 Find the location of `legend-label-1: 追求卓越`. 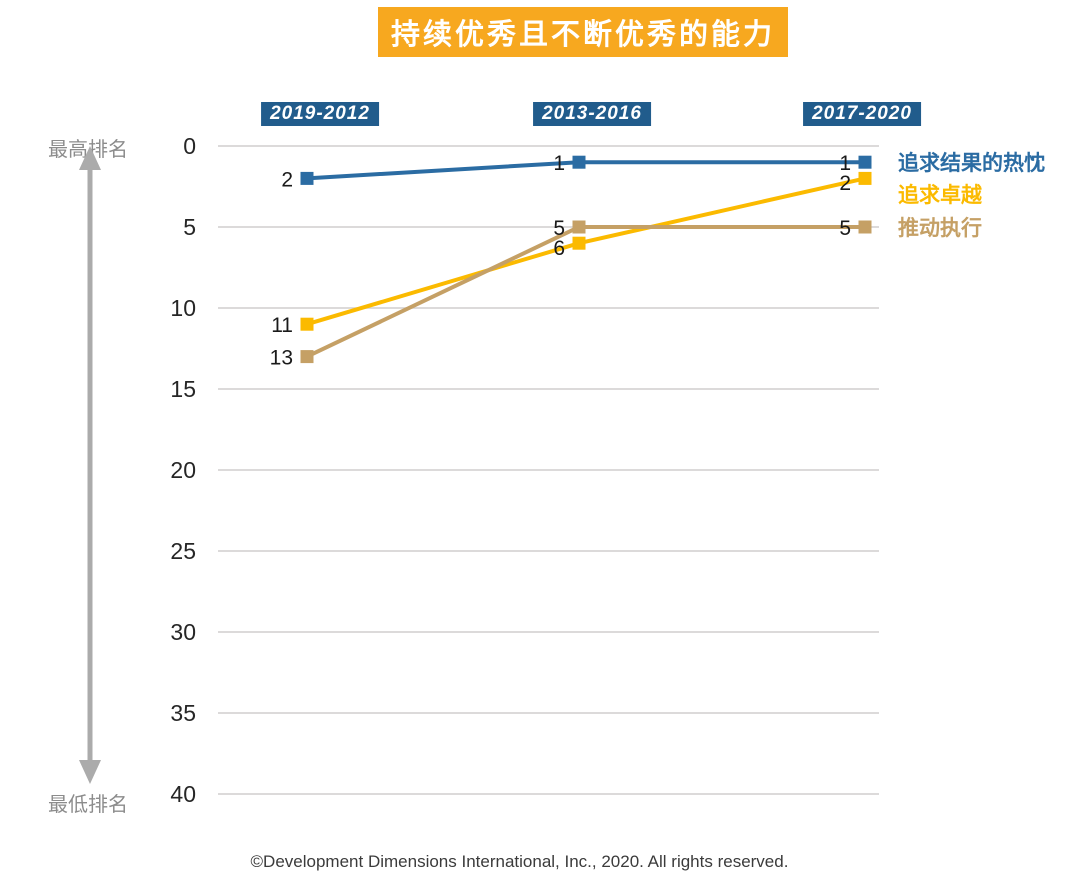

legend-label-1: 追求卓越 is located at coordinates (940, 195).